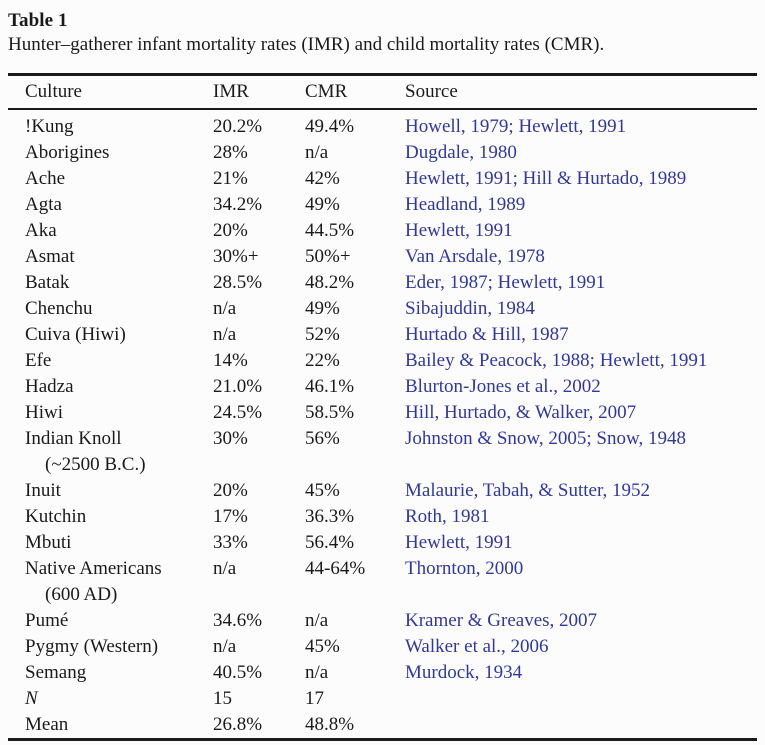  What do you see at coordinates (382, 621) in the screenshot?
I see `table-row: Pumé 34.6% n/a Kramer & Greaves, 2007` at bounding box center [382, 621].